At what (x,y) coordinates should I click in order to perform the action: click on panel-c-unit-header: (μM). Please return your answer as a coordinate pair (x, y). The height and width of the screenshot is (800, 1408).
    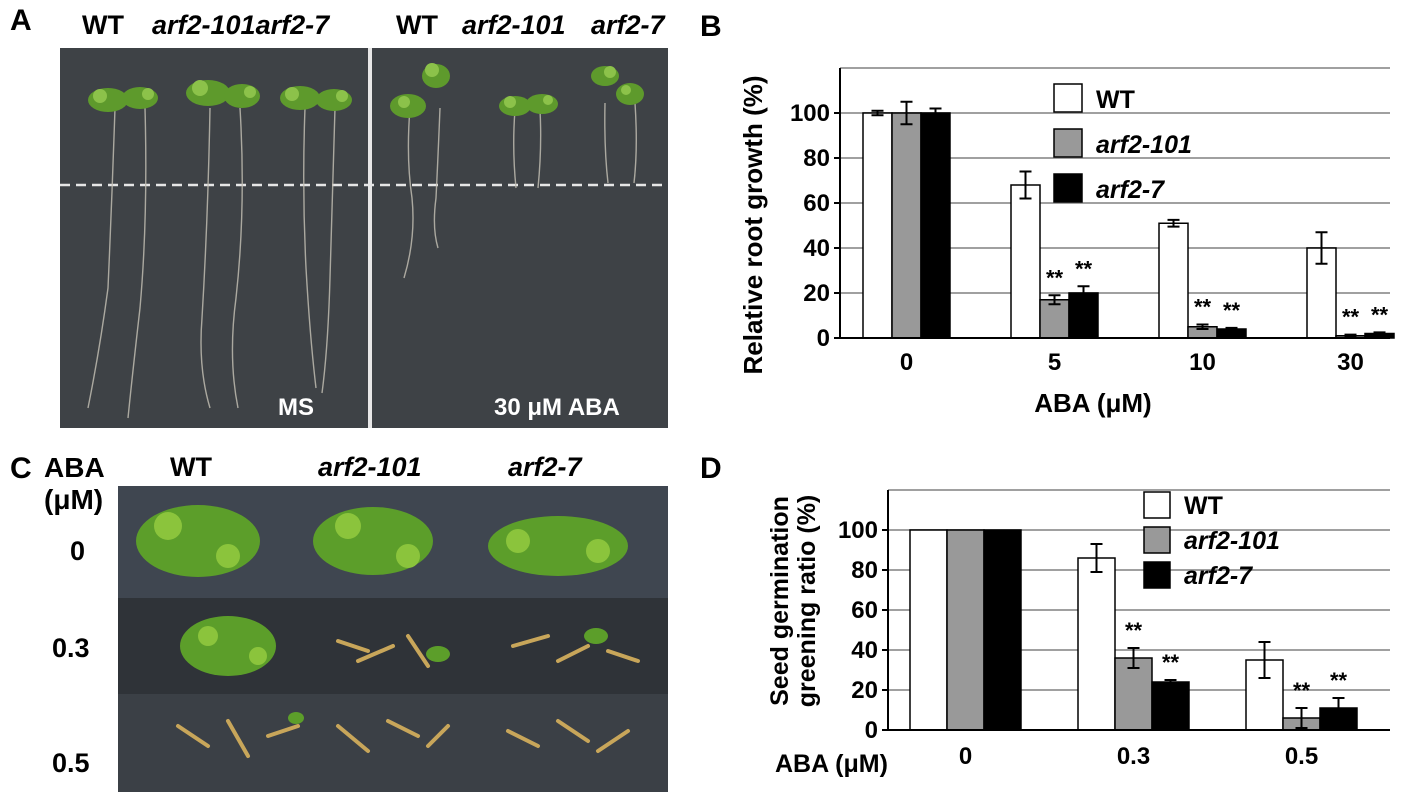
    Looking at the image, I should click on (74, 499).